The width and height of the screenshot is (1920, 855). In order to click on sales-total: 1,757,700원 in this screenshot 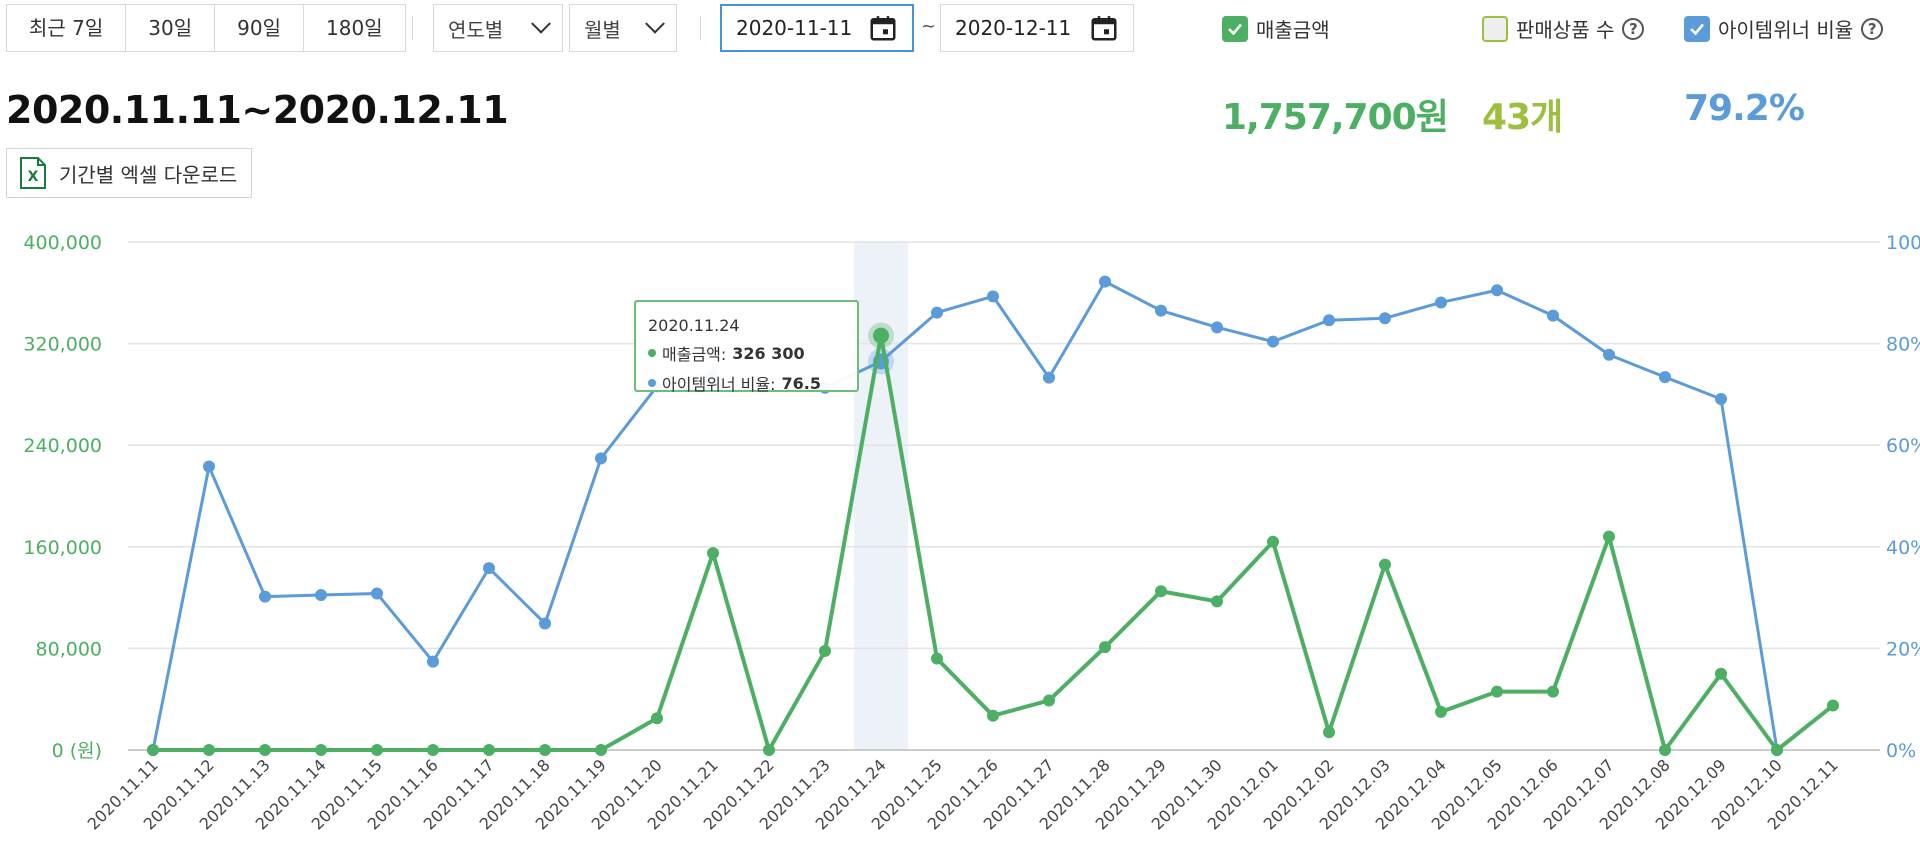, I will do `click(1335, 117)`.